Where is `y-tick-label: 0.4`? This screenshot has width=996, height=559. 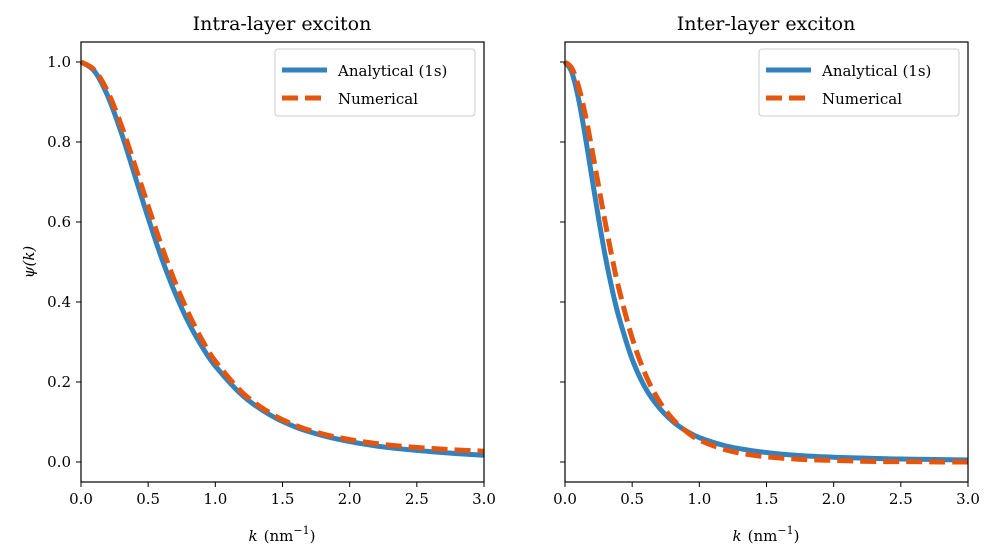 y-tick-label: 0.4 is located at coordinates (59, 302).